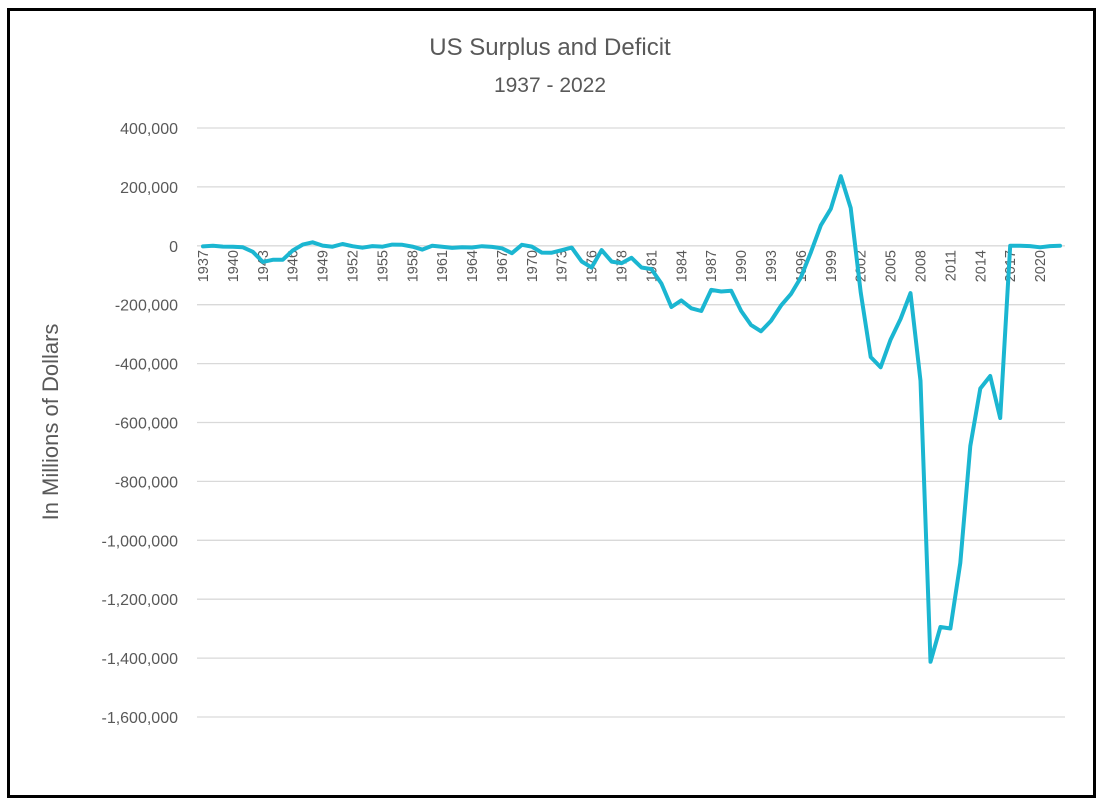  I want to click on y-tick-label: -1,400,000, so click(139, 659).